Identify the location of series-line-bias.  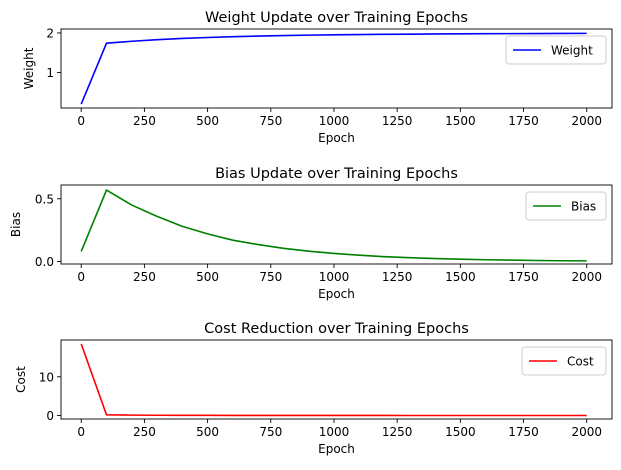
(333, 225).